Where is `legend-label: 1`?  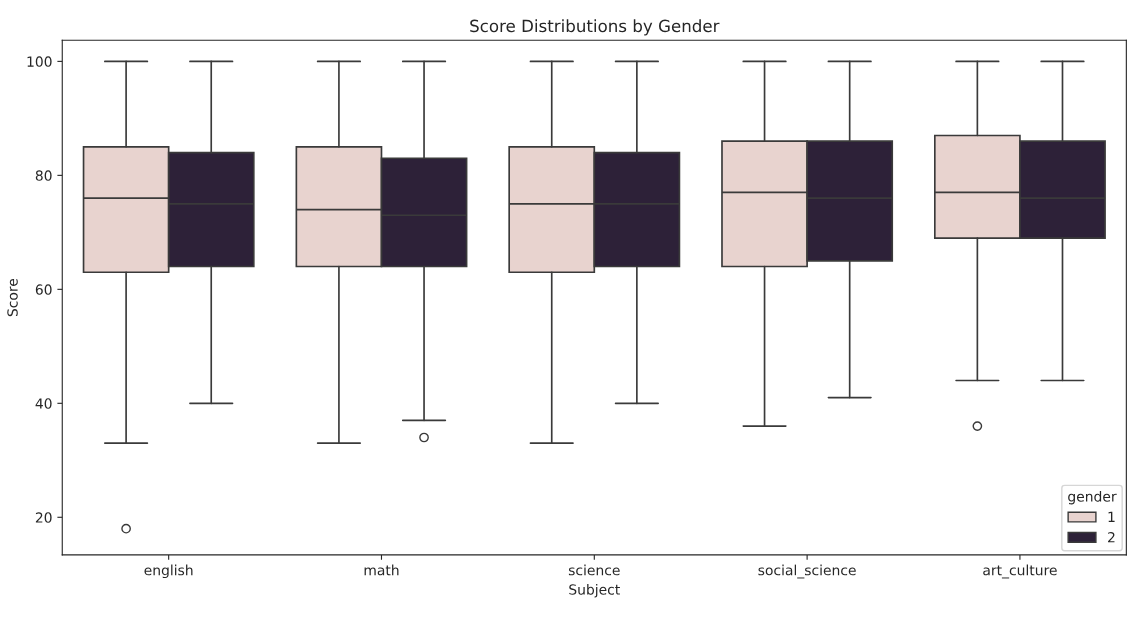
legend-label: 1 is located at coordinates (1111, 516).